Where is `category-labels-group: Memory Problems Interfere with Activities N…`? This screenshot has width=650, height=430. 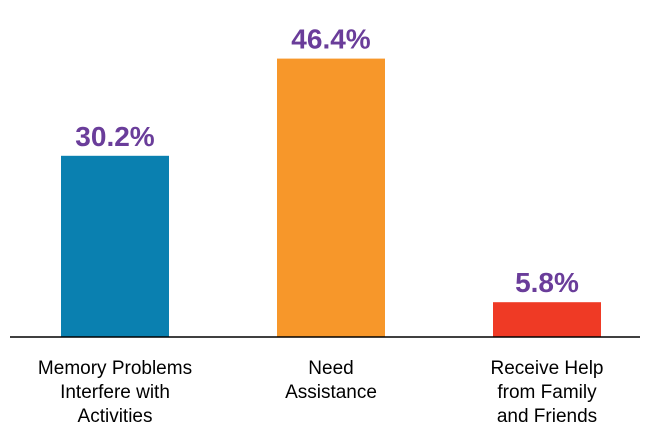 category-labels-group: Memory Problems Interfere with Activities N… is located at coordinates (321, 392).